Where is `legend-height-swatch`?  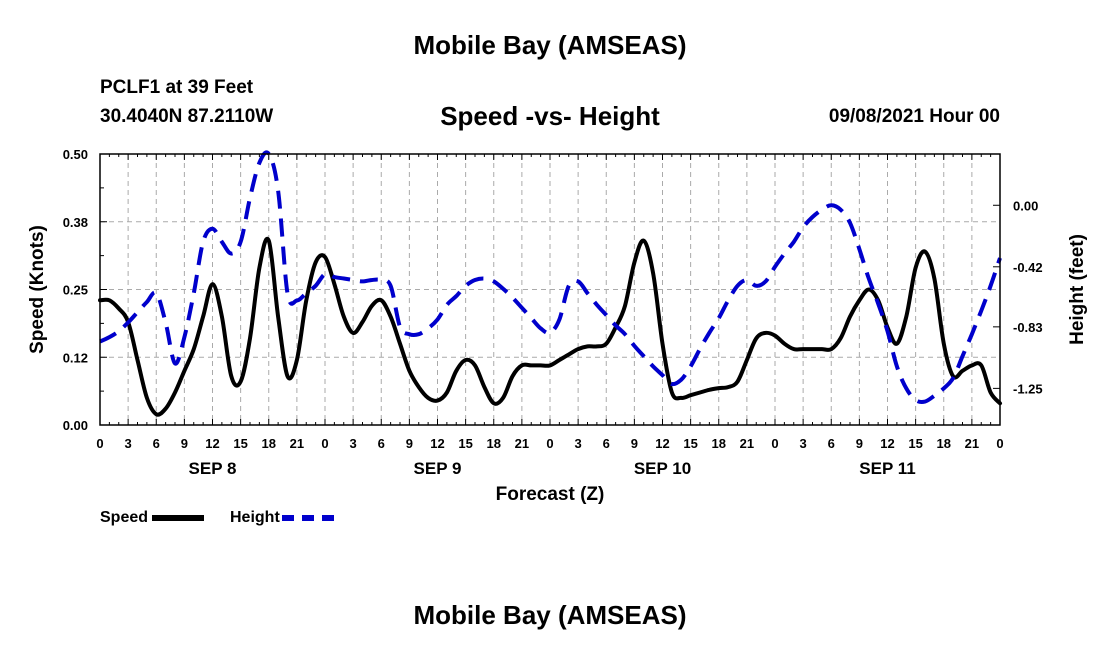 legend-height-swatch is located at coordinates (307, 518).